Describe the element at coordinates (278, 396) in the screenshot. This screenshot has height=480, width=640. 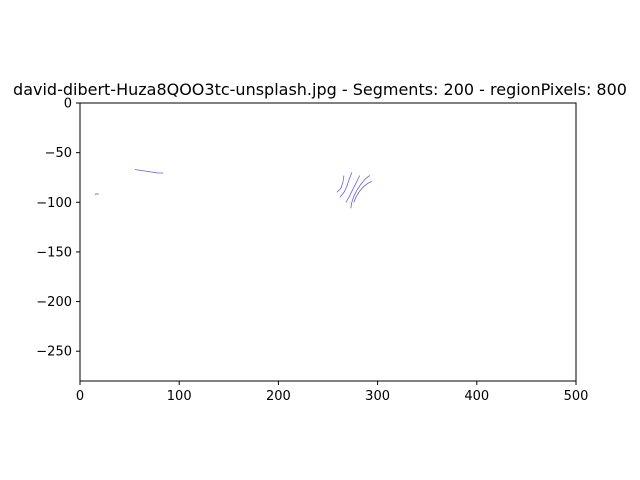
I see `x-tick-label: 200` at that location.